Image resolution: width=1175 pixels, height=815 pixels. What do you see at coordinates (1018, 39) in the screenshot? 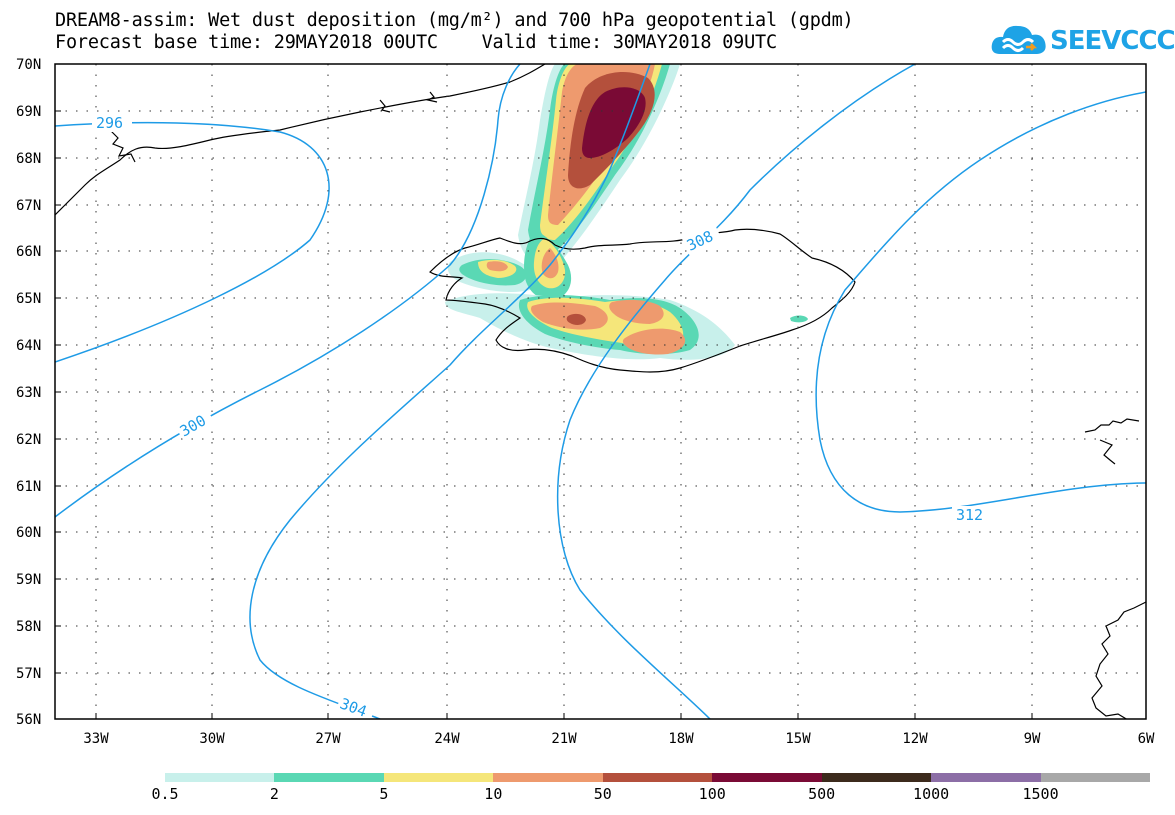
I see `cloud-logo-icon` at bounding box center [1018, 39].